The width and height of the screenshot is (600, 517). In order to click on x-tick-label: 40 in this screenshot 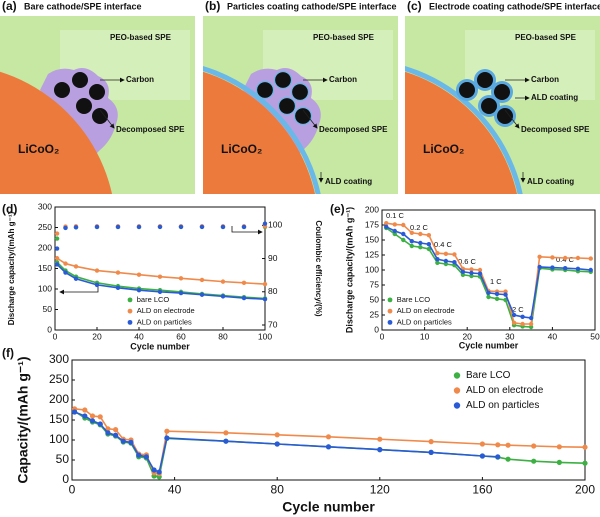, I will do `click(139, 336)`.